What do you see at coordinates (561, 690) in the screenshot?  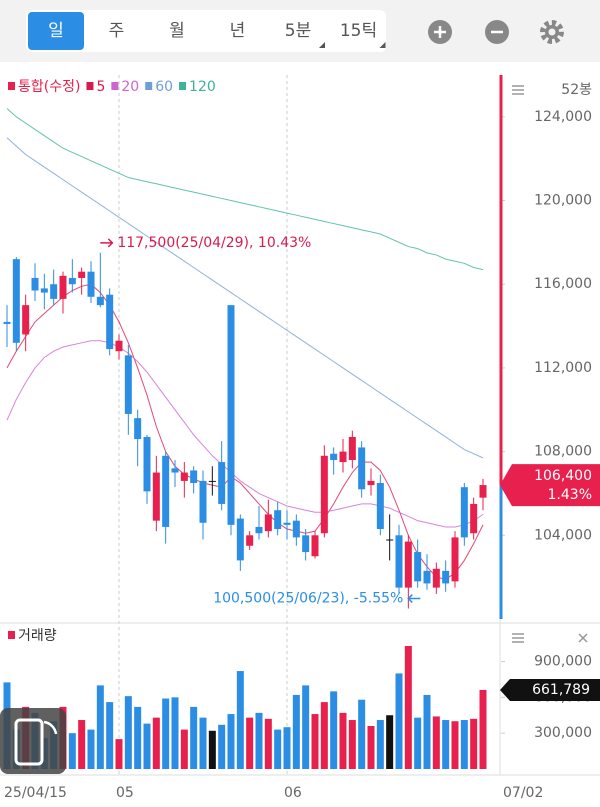 I see `volume-last-label: 661,789` at bounding box center [561, 690].